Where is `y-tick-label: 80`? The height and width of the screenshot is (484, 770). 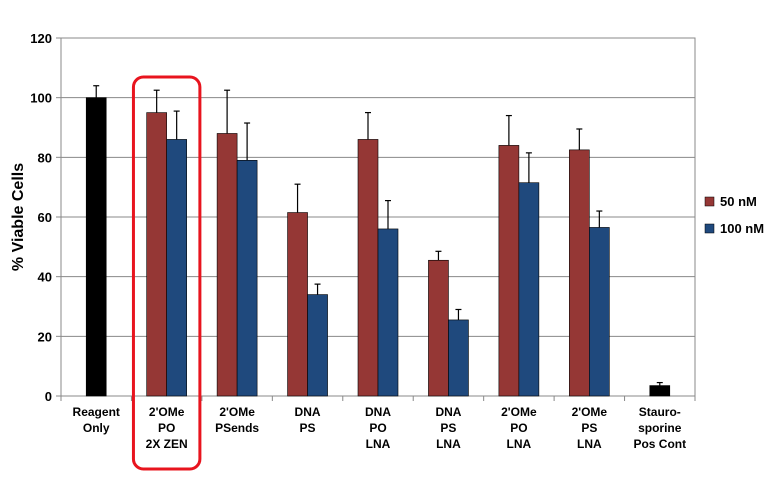
y-tick-label: 80 is located at coordinates (45, 157).